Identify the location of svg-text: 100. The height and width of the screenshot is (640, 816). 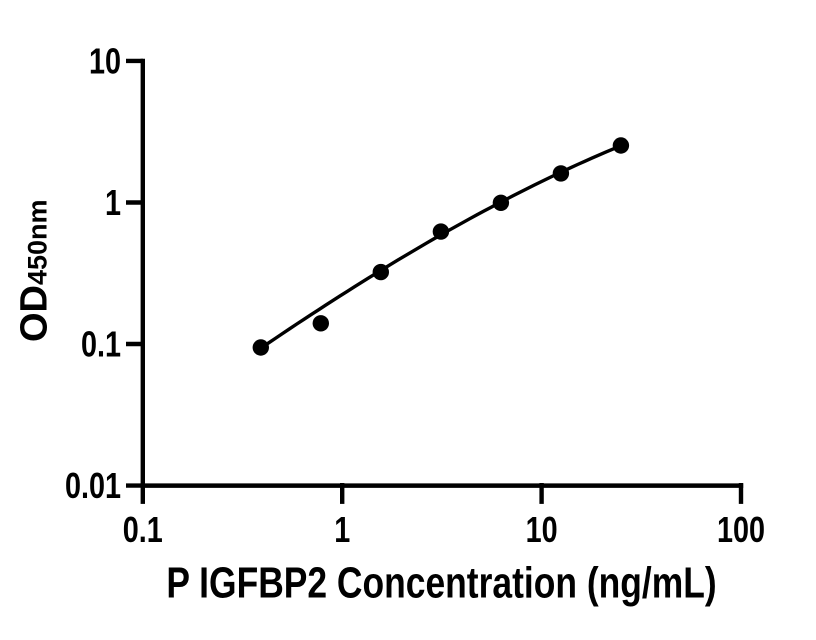
(741, 529).